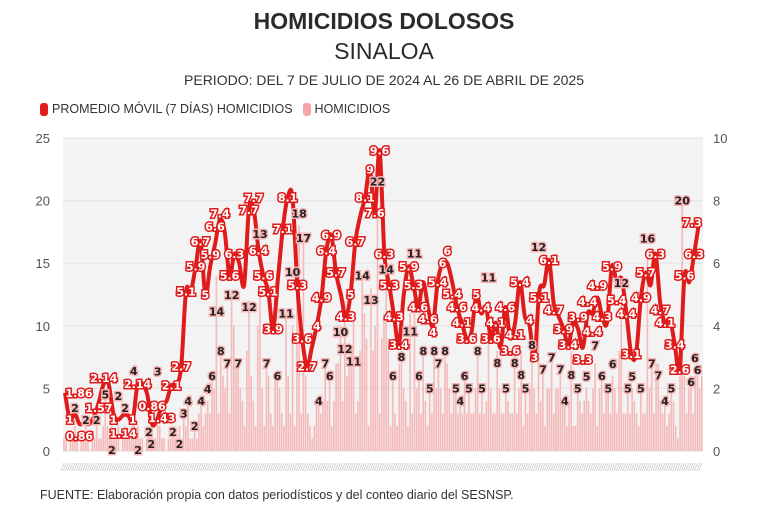 This screenshot has width=768, height=512. I want to click on homicide-bar-label: 4, so click(565, 401).